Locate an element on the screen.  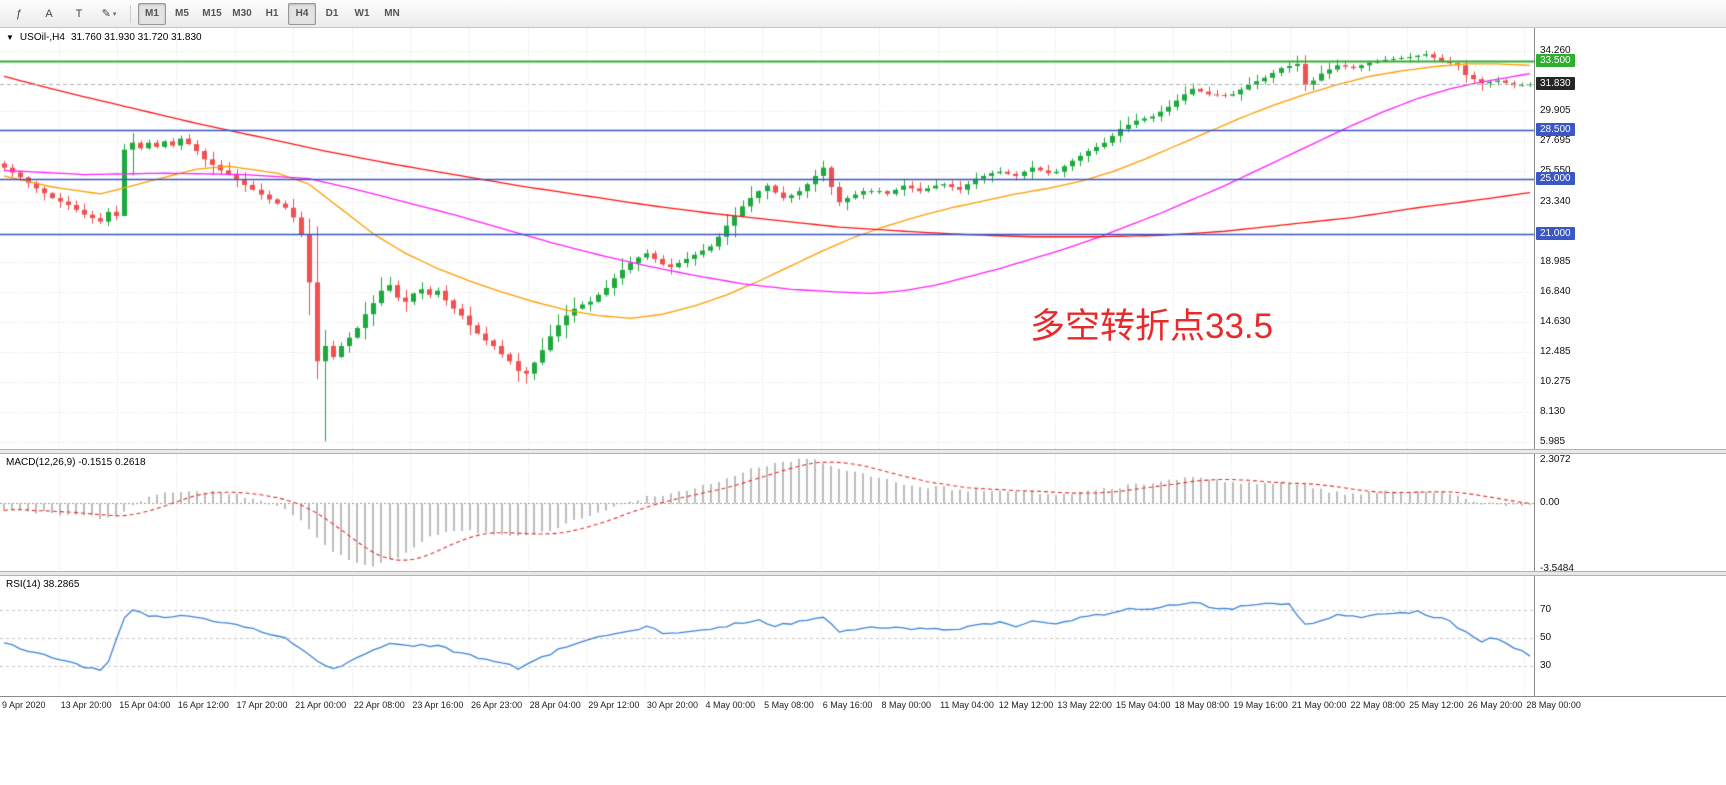
date-label: 30 Apr 20:00 is located at coordinates (672, 705).